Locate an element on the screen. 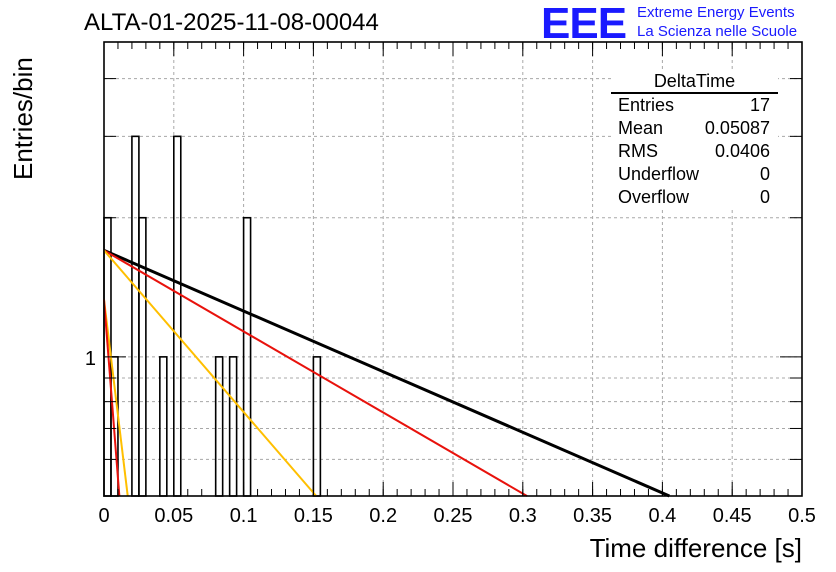 This screenshot has width=836, height=572. stats-label: RMS is located at coordinates (638, 151).